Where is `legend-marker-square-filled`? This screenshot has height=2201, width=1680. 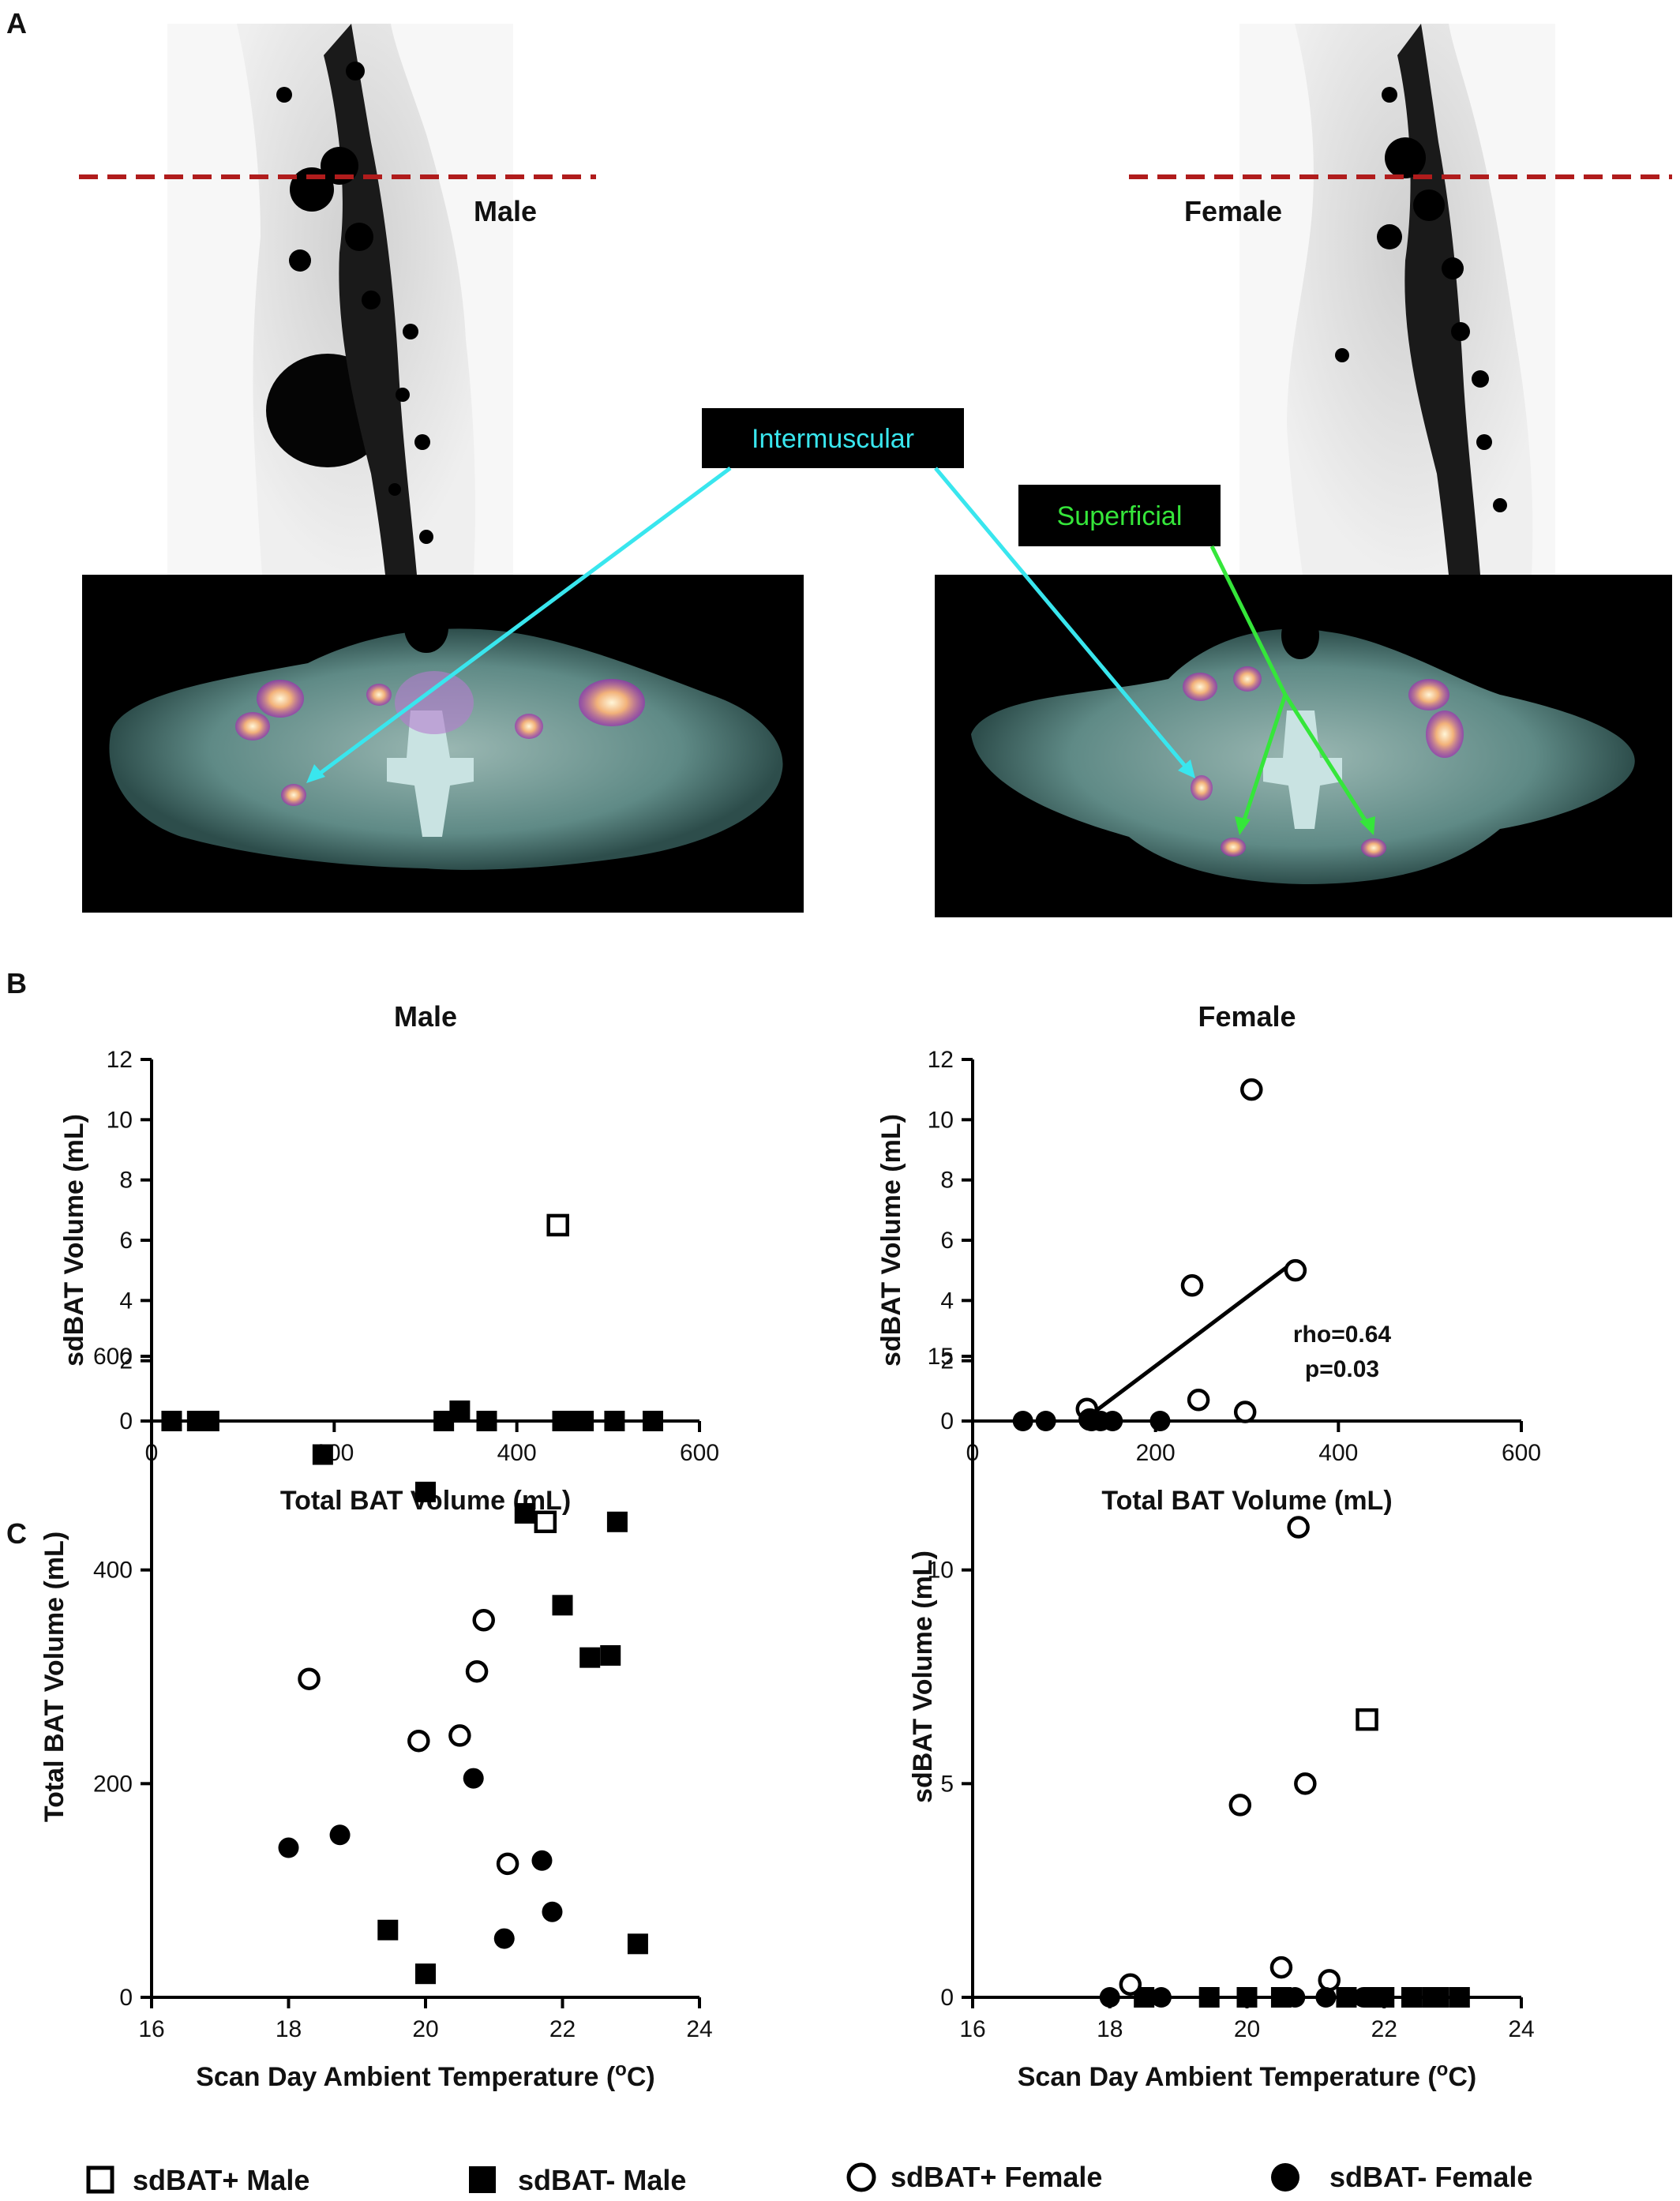 legend-marker-square-filled is located at coordinates (482, 2180).